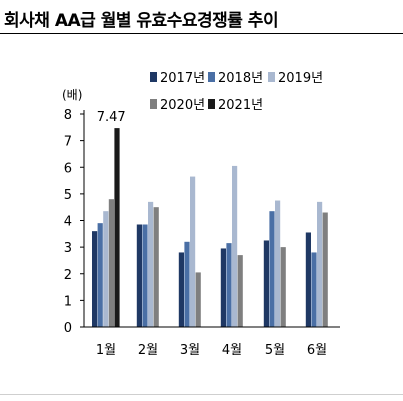  What do you see at coordinates (201, 394) in the screenshot?
I see `bottom-divider` at bounding box center [201, 394].